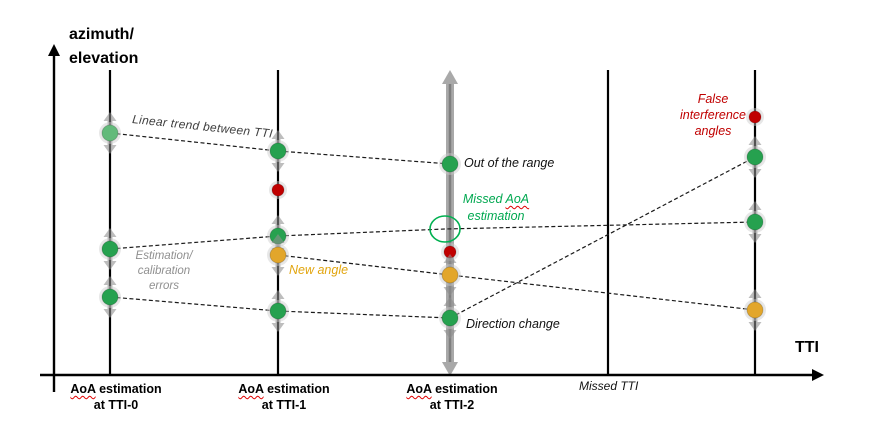  I want to click on tick1-line2: at TTI-1, so click(284, 405).